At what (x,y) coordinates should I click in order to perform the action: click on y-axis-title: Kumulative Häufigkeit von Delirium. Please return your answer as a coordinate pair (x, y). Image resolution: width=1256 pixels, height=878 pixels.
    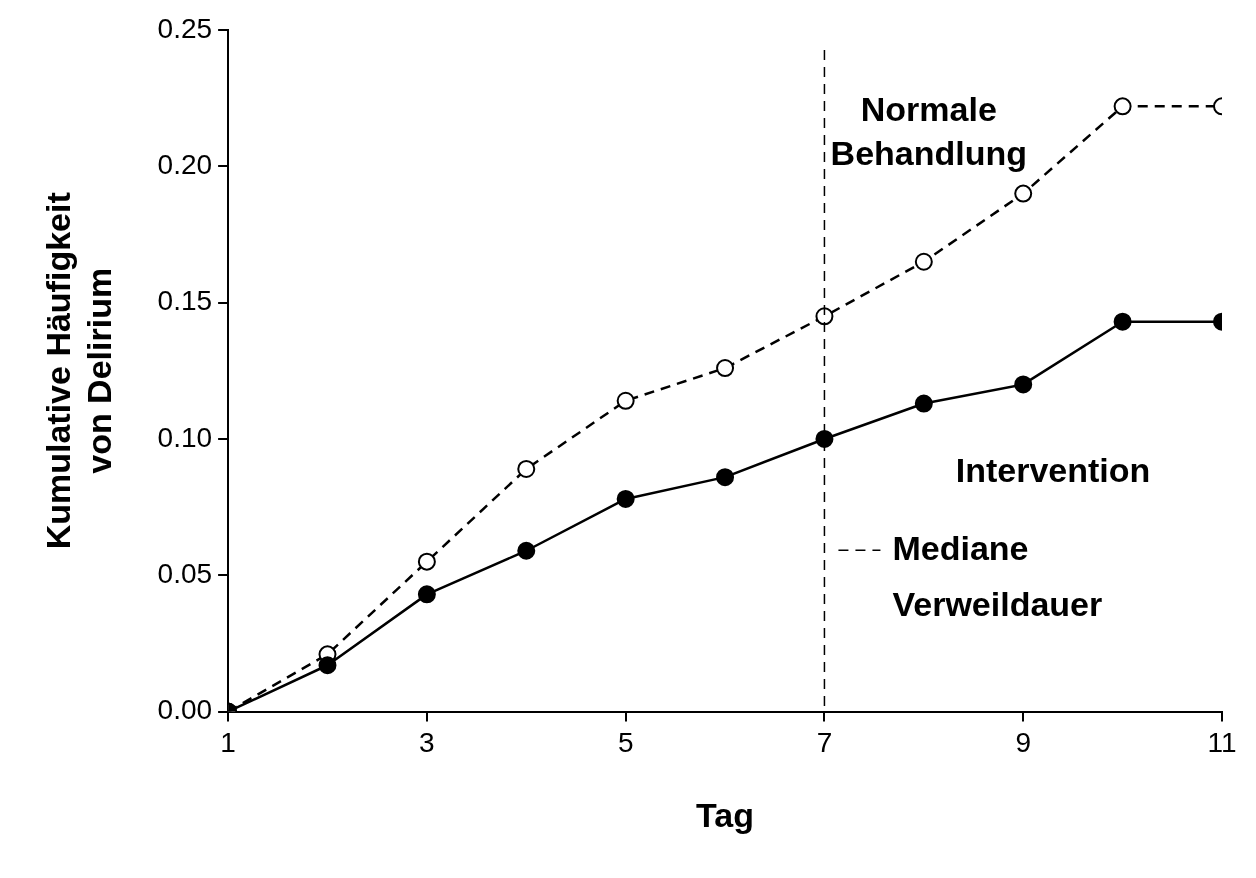
    Looking at the image, I should click on (78, 371).